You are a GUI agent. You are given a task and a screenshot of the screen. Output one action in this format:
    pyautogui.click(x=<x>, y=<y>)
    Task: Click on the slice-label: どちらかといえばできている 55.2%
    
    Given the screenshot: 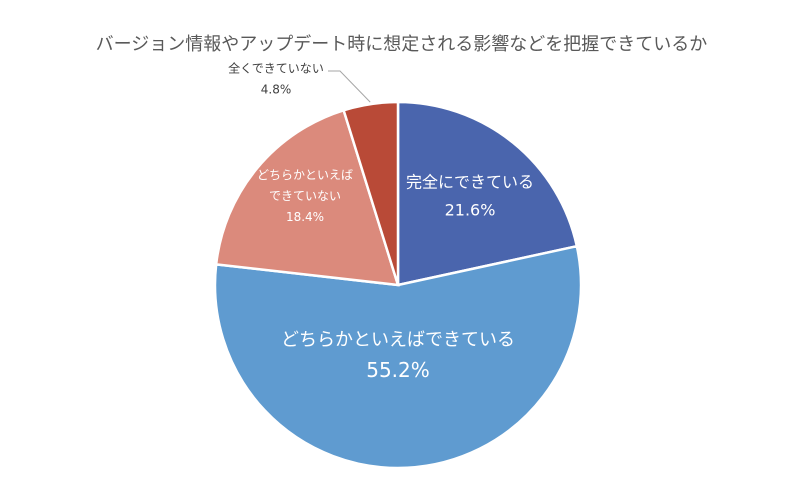 What is the action you would take?
    pyautogui.click(x=398, y=356)
    